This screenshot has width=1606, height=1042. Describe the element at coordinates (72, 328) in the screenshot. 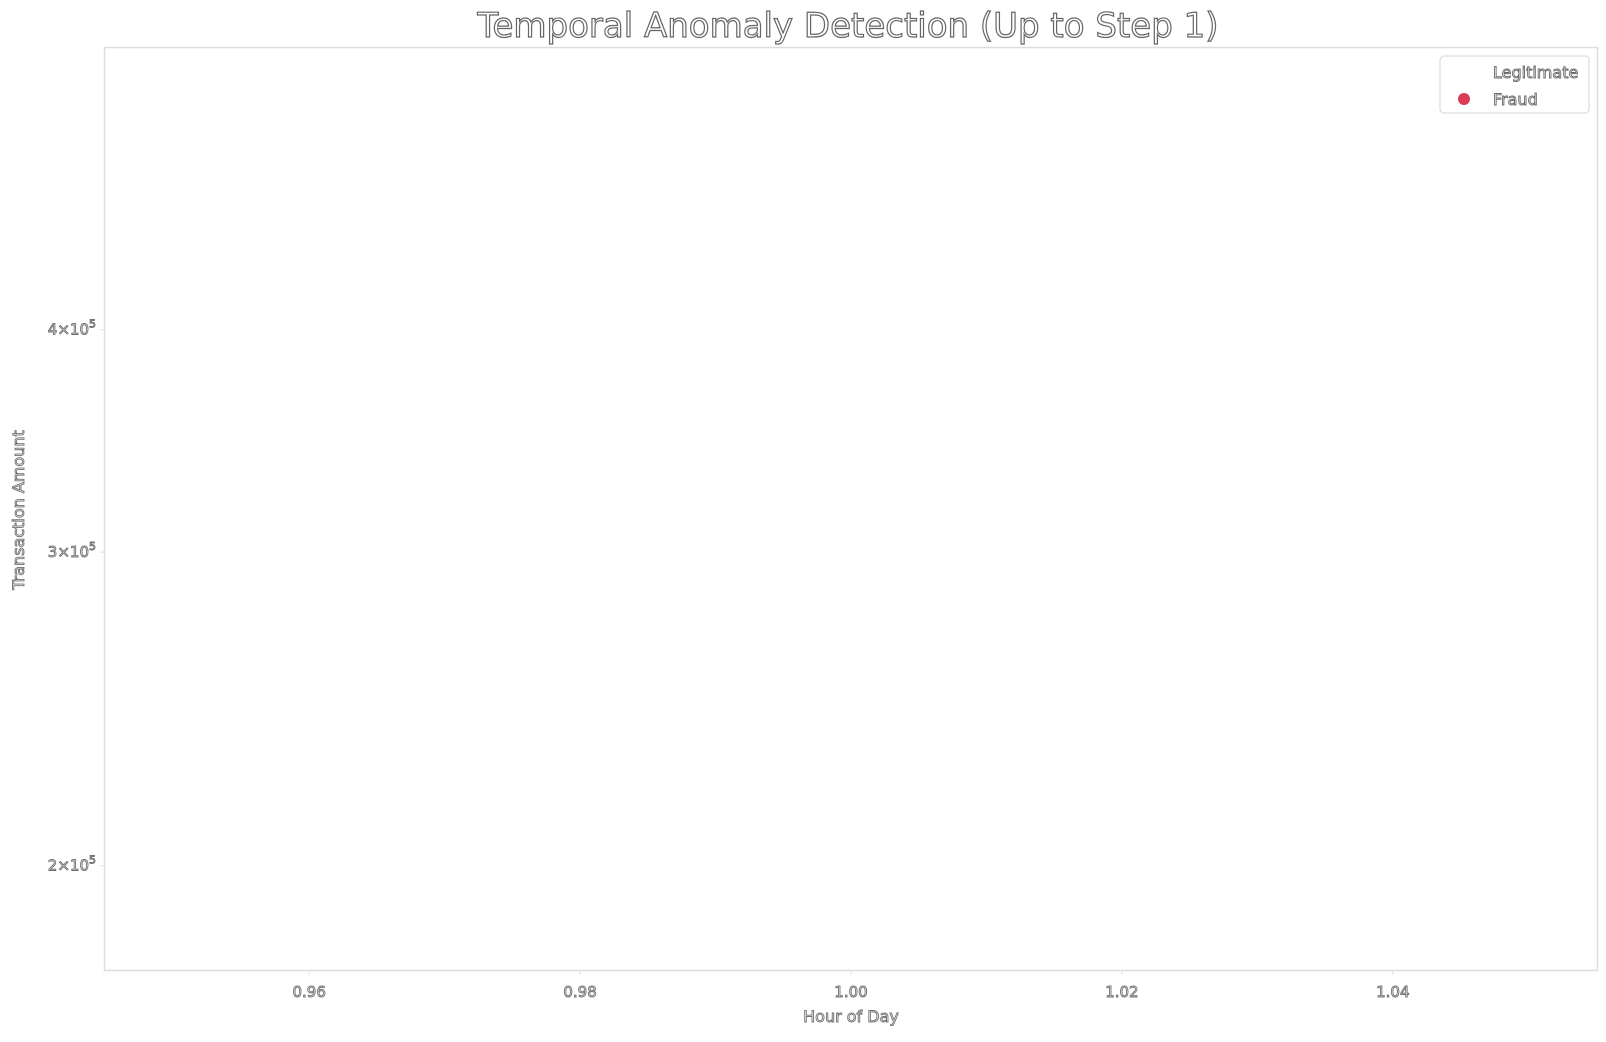

I see `y-tick-label: 4×10⁵` at that location.